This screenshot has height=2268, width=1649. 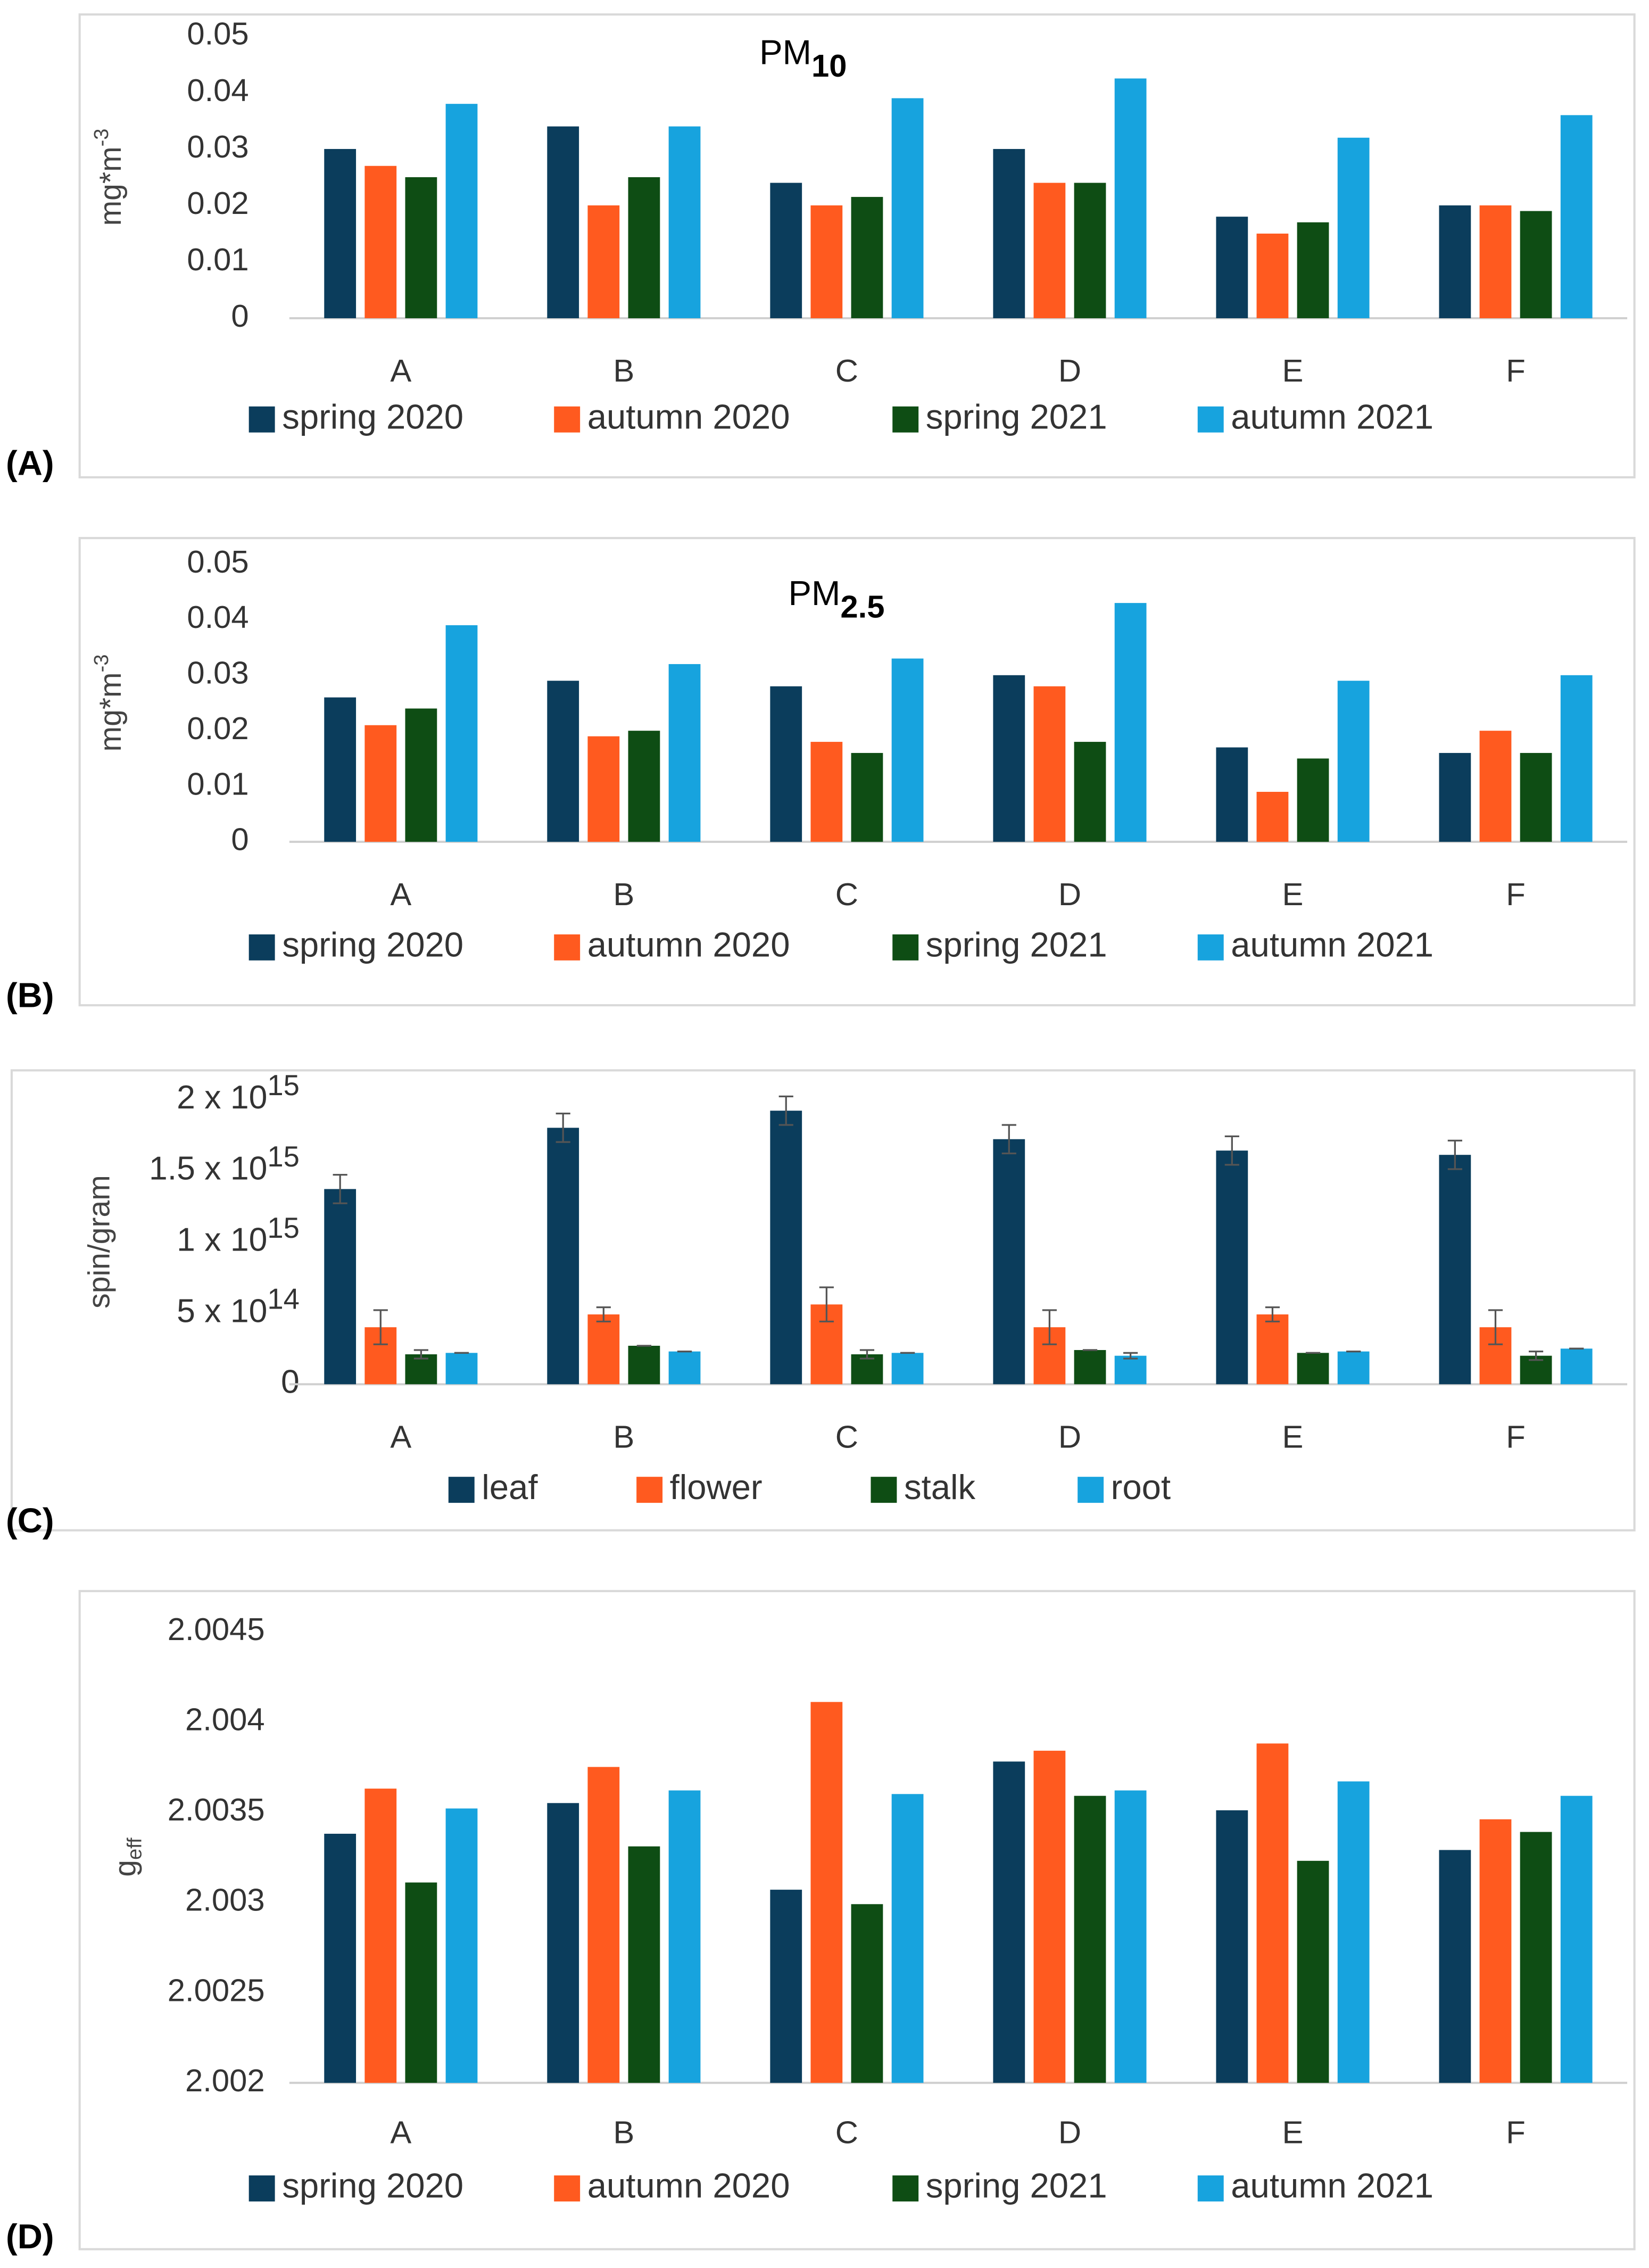 I want to click on legend-label: spring 2020, so click(x=372, y=2186).